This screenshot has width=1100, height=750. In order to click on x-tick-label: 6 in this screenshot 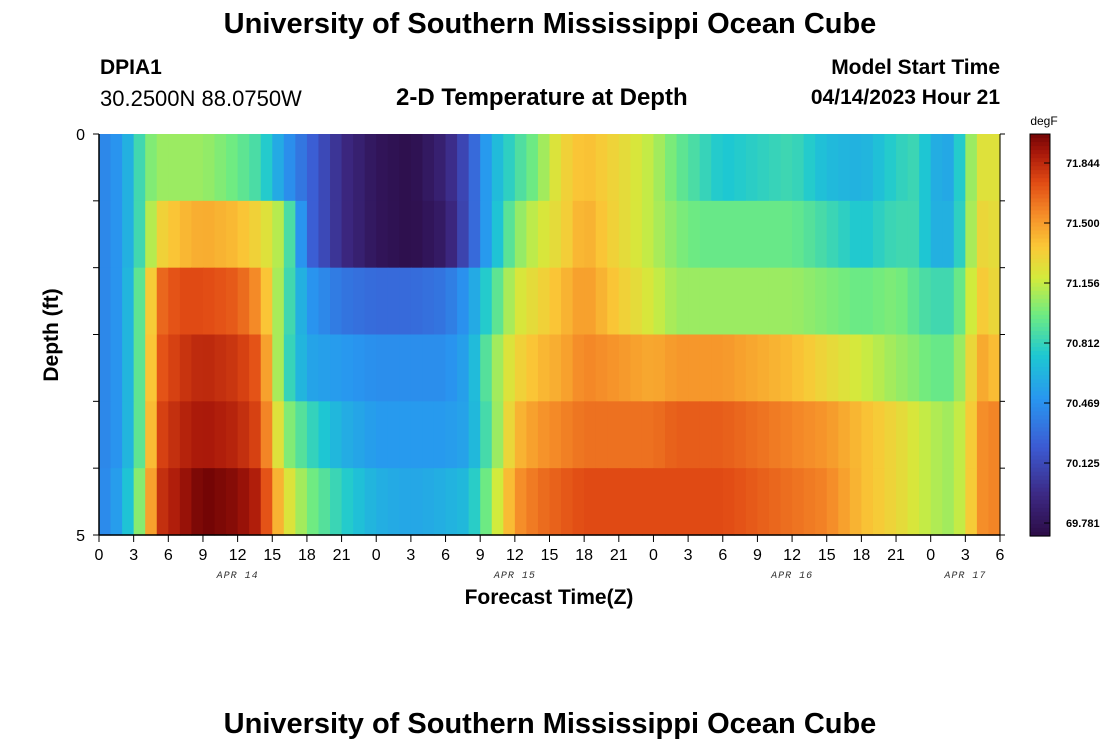, I will do `click(168, 555)`.